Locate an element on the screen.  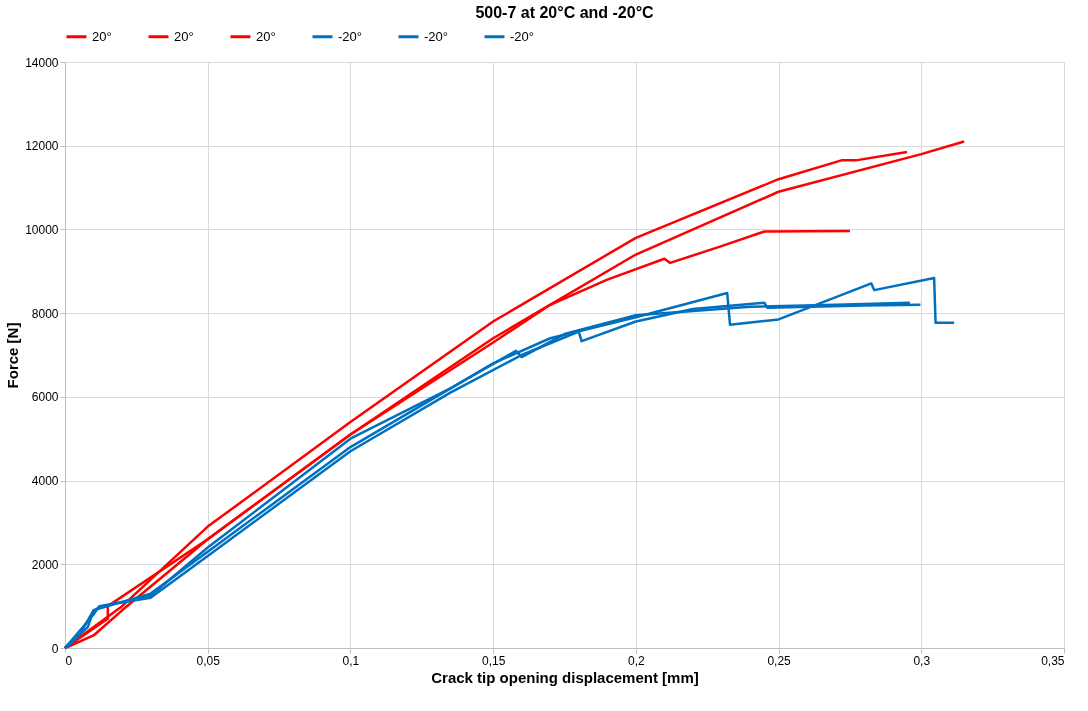
y-axis-title: Force [N] is located at coordinates (13, 355).